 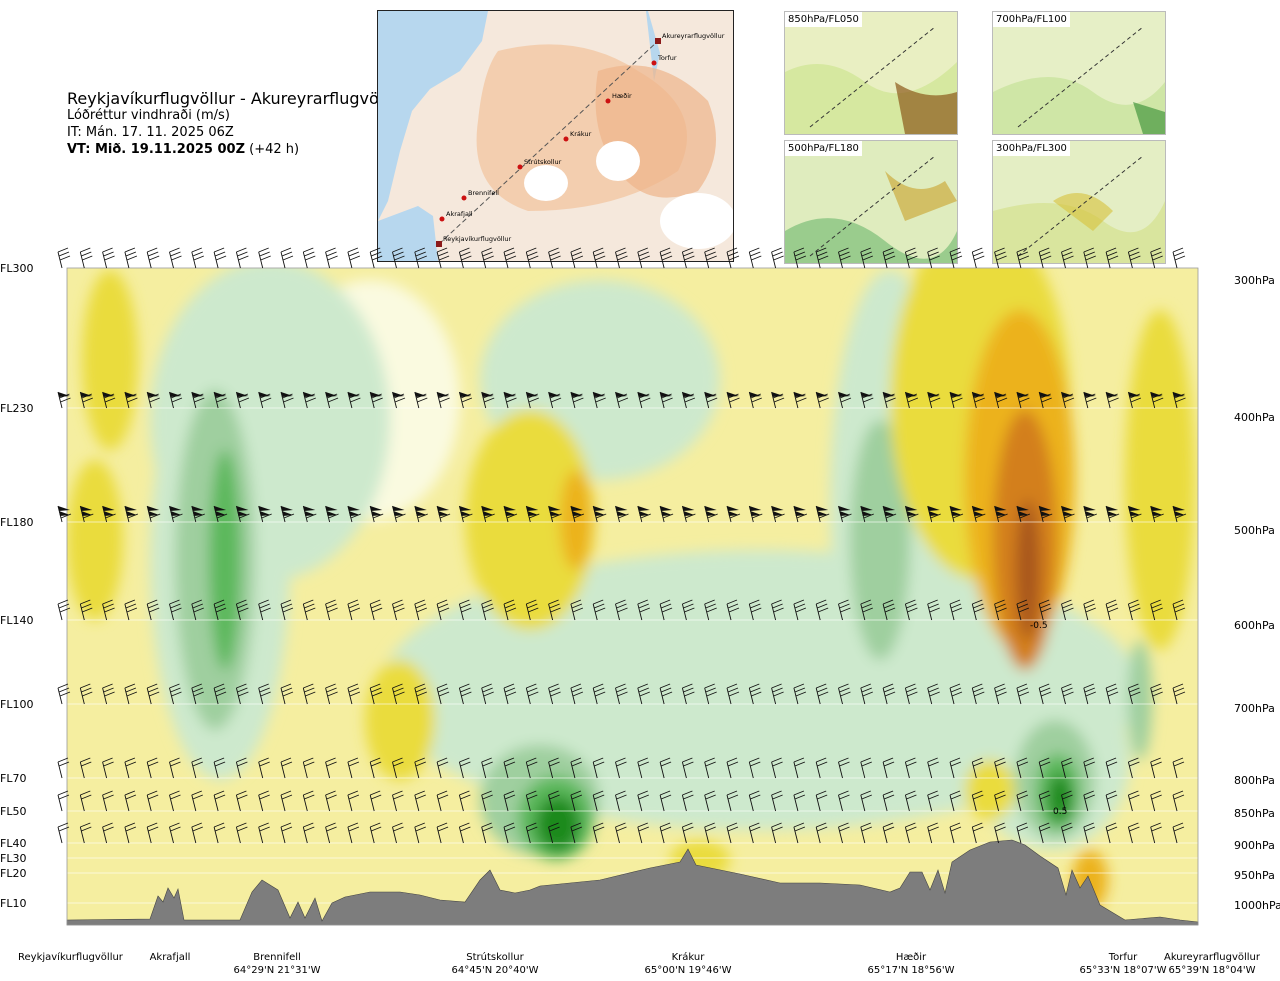 I want to click on location-name: Strútskollur, so click(x=495, y=957).